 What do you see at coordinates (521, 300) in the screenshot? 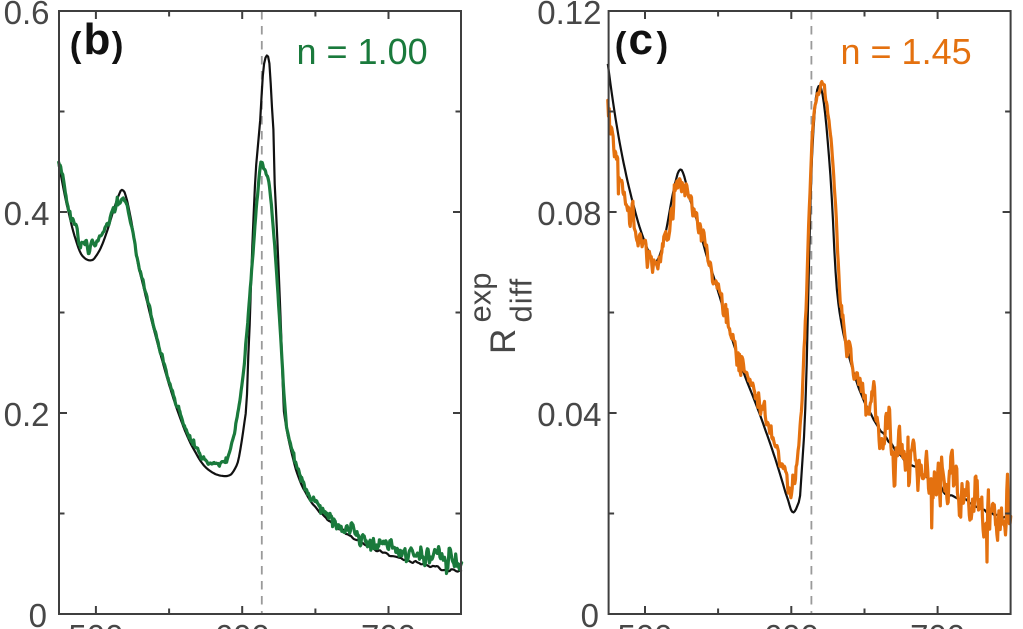
I see `svg-text: diff` at bounding box center [521, 300].